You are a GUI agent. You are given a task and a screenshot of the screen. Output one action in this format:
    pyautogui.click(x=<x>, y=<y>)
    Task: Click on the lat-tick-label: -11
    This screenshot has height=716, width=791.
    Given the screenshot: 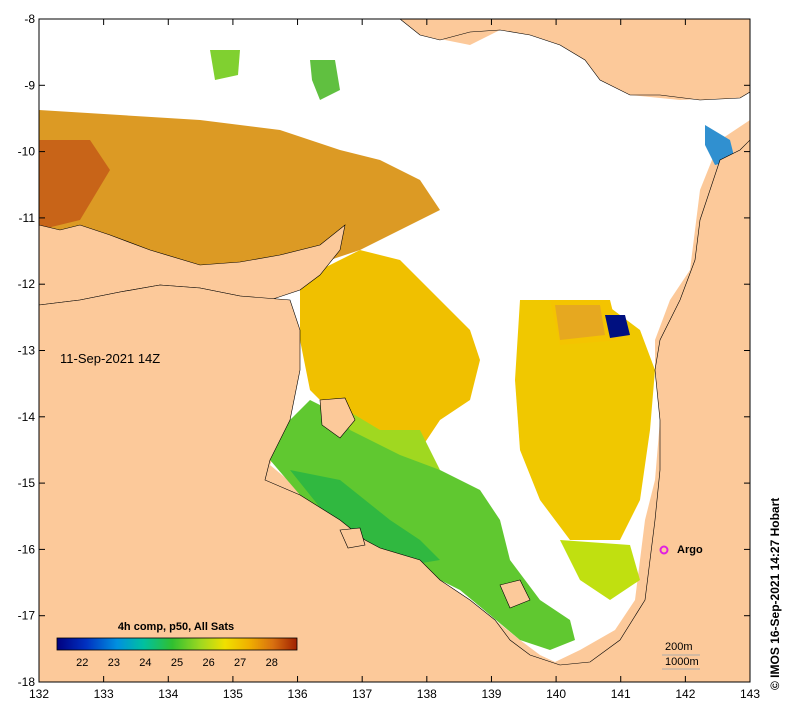 What is the action you would take?
    pyautogui.click(x=27, y=218)
    